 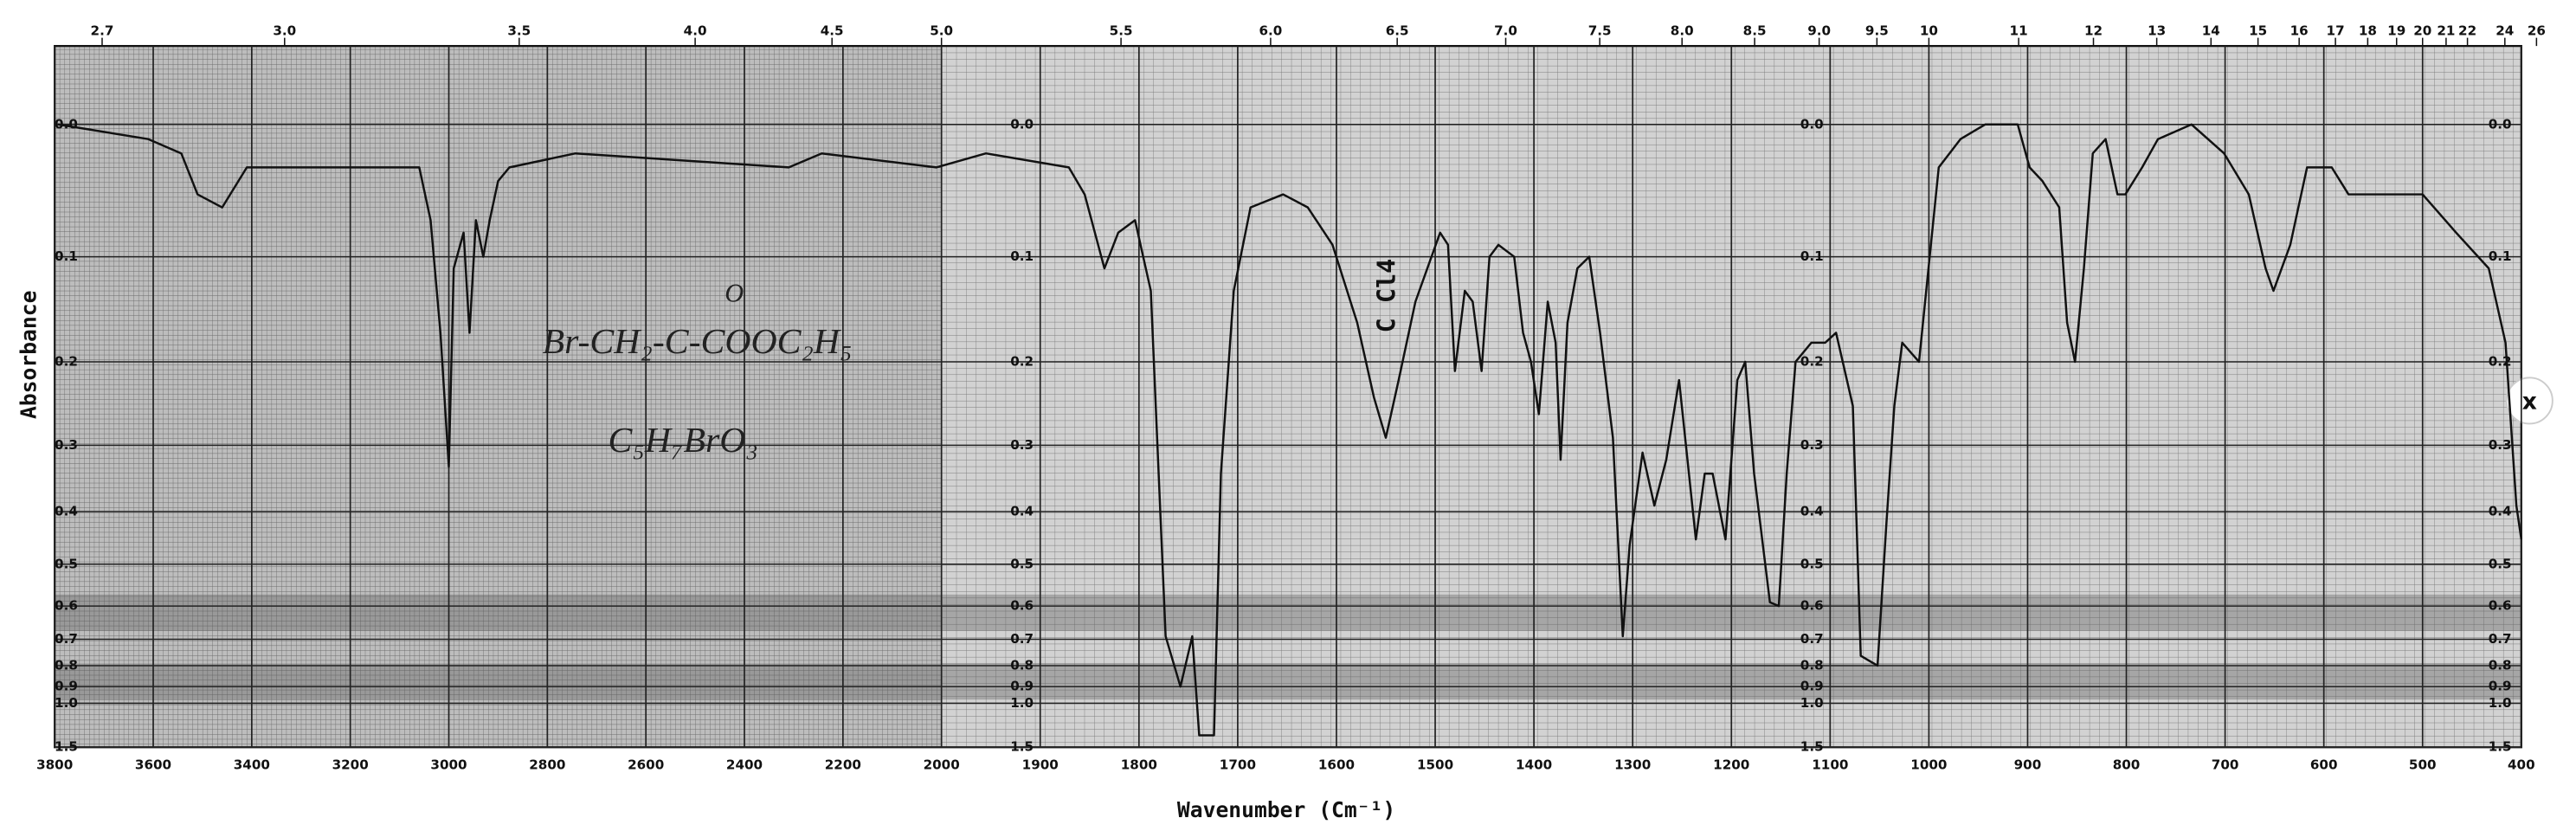 What do you see at coordinates (1600, 31) in the screenshot?
I see `x2-tick-label: 7.5` at bounding box center [1600, 31].